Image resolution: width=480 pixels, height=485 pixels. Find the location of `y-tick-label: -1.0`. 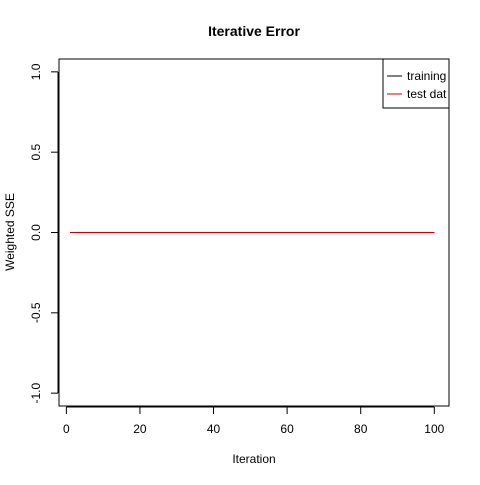

y-tick-label: -1.0 is located at coordinates (36, 392).